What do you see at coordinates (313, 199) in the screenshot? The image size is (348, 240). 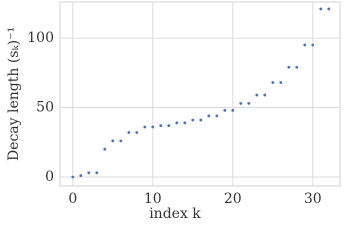 I see `x-tick-label: 30` at bounding box center [313, 199].